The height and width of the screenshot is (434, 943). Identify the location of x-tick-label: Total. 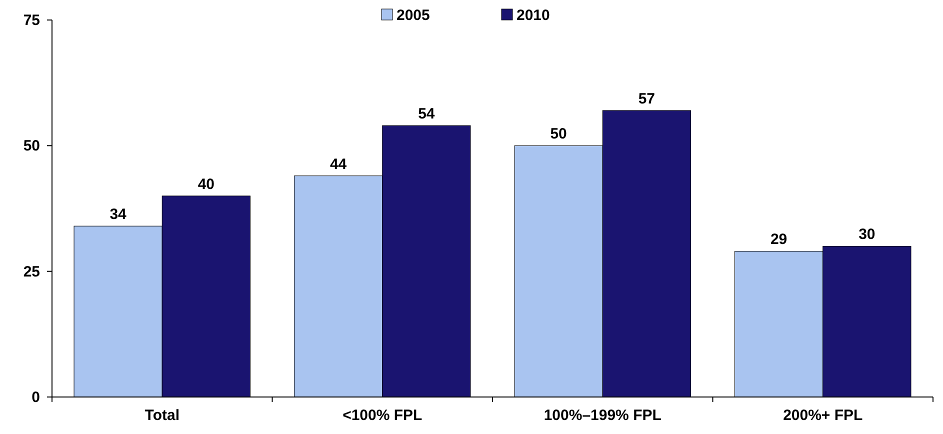
(162, 415).